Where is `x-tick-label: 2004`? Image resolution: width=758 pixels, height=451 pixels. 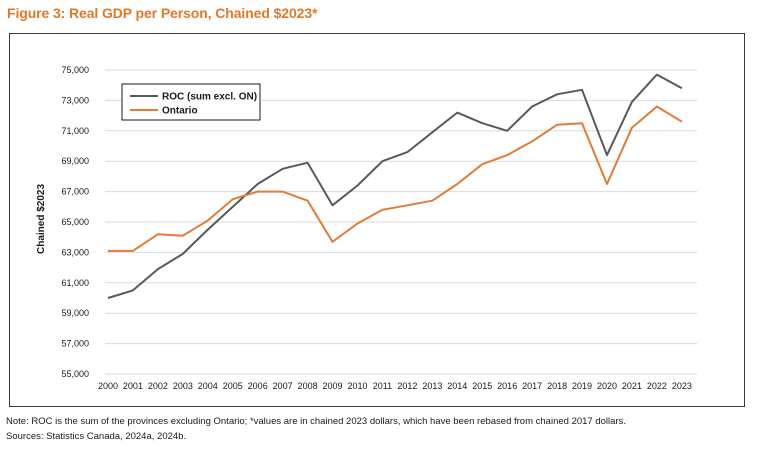
x-tick-label: 2004 is located at coordinates (208, 386).